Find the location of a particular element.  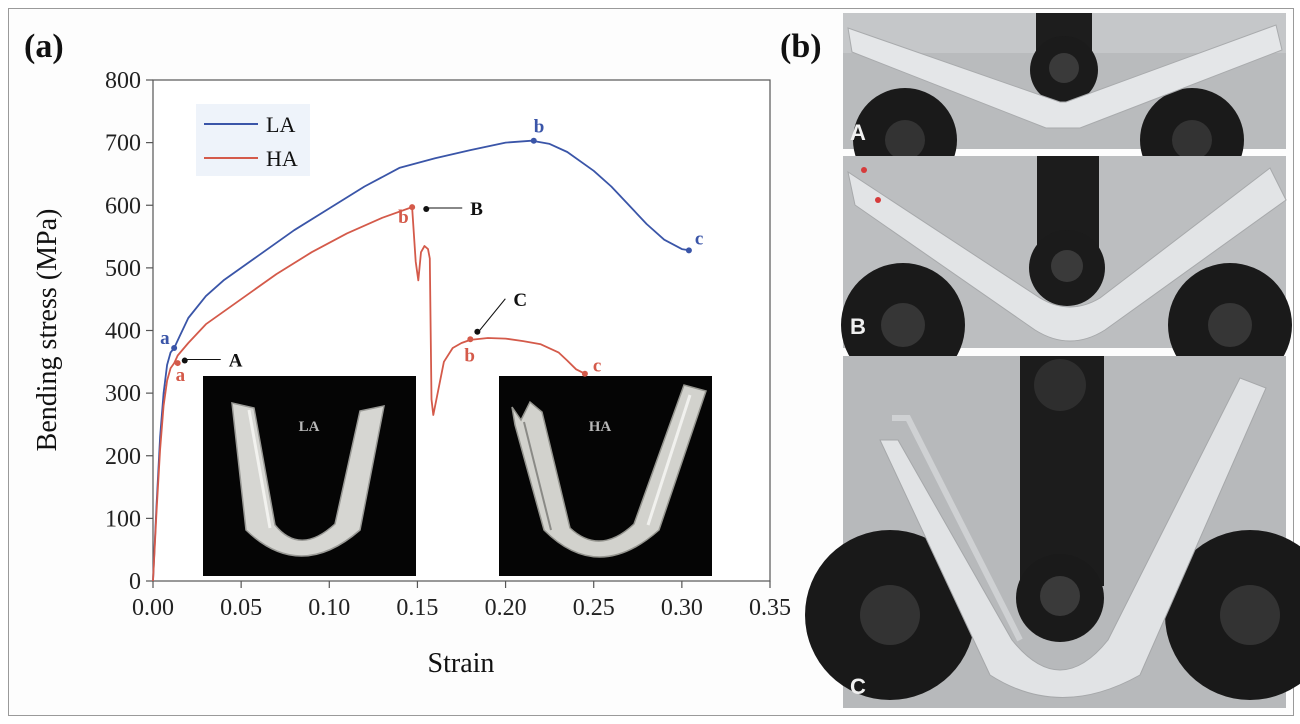

photo-b-label: B is located at coordinates (858, 326).